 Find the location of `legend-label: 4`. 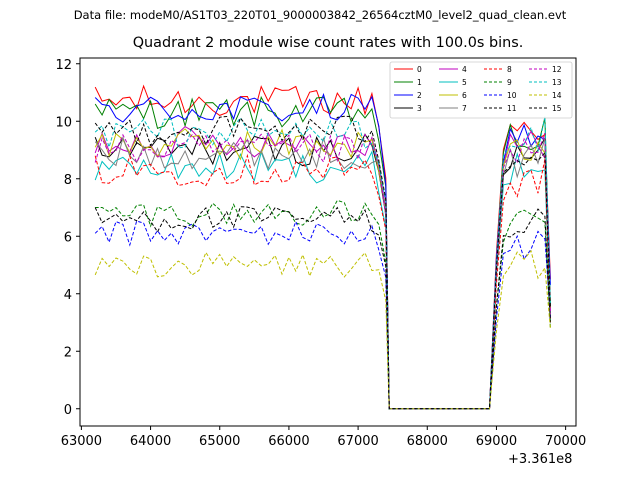

legend-label: 4 is located at coordinates (464, 69).